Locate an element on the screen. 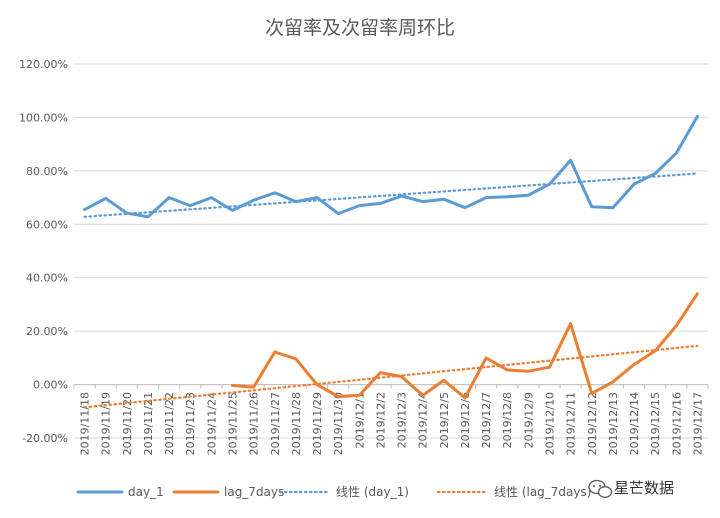  x-tick-label: 2019/12/17 is located at coordinates (697, 423).